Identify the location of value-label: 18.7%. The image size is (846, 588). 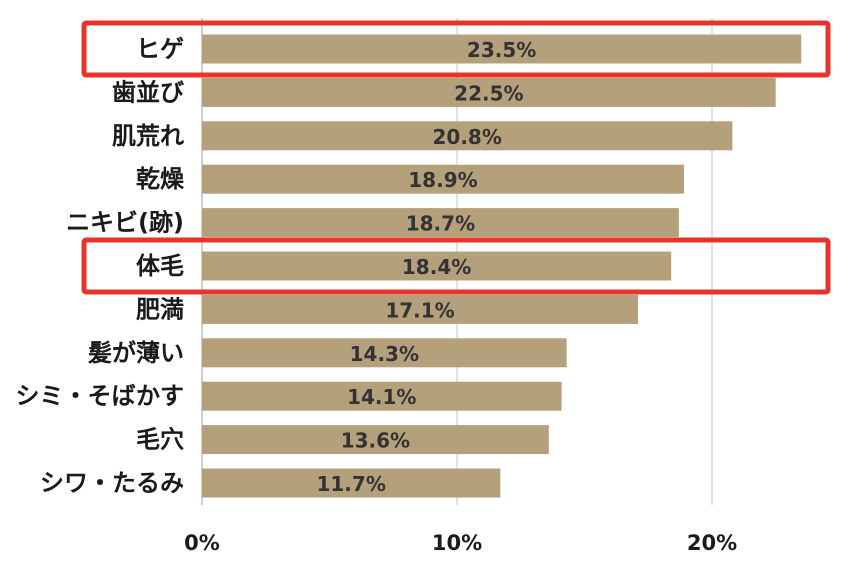
(440, 224).